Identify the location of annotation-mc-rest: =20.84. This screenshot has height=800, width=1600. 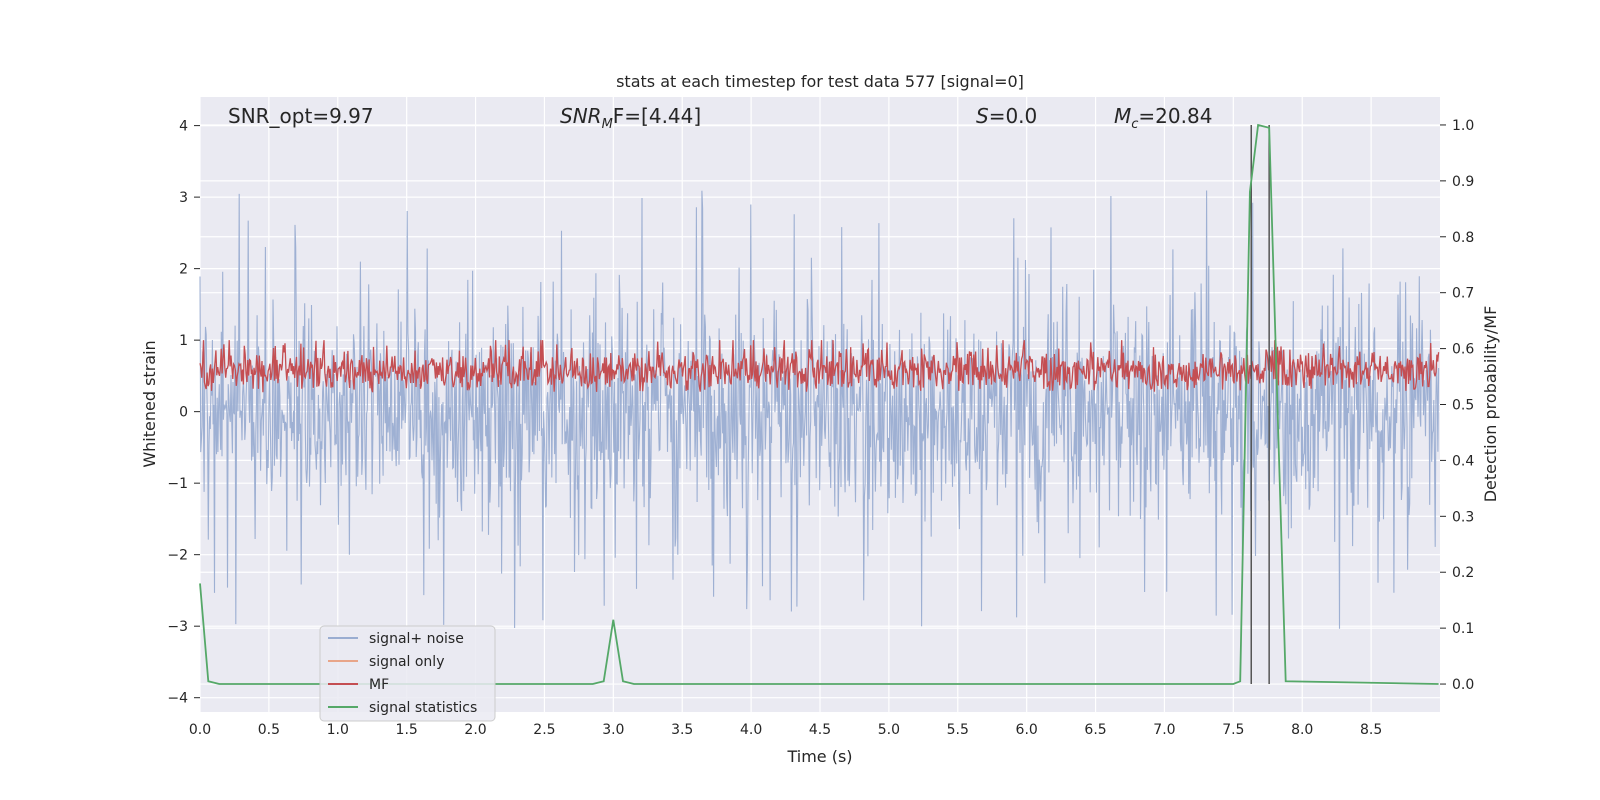
(1175, 116).